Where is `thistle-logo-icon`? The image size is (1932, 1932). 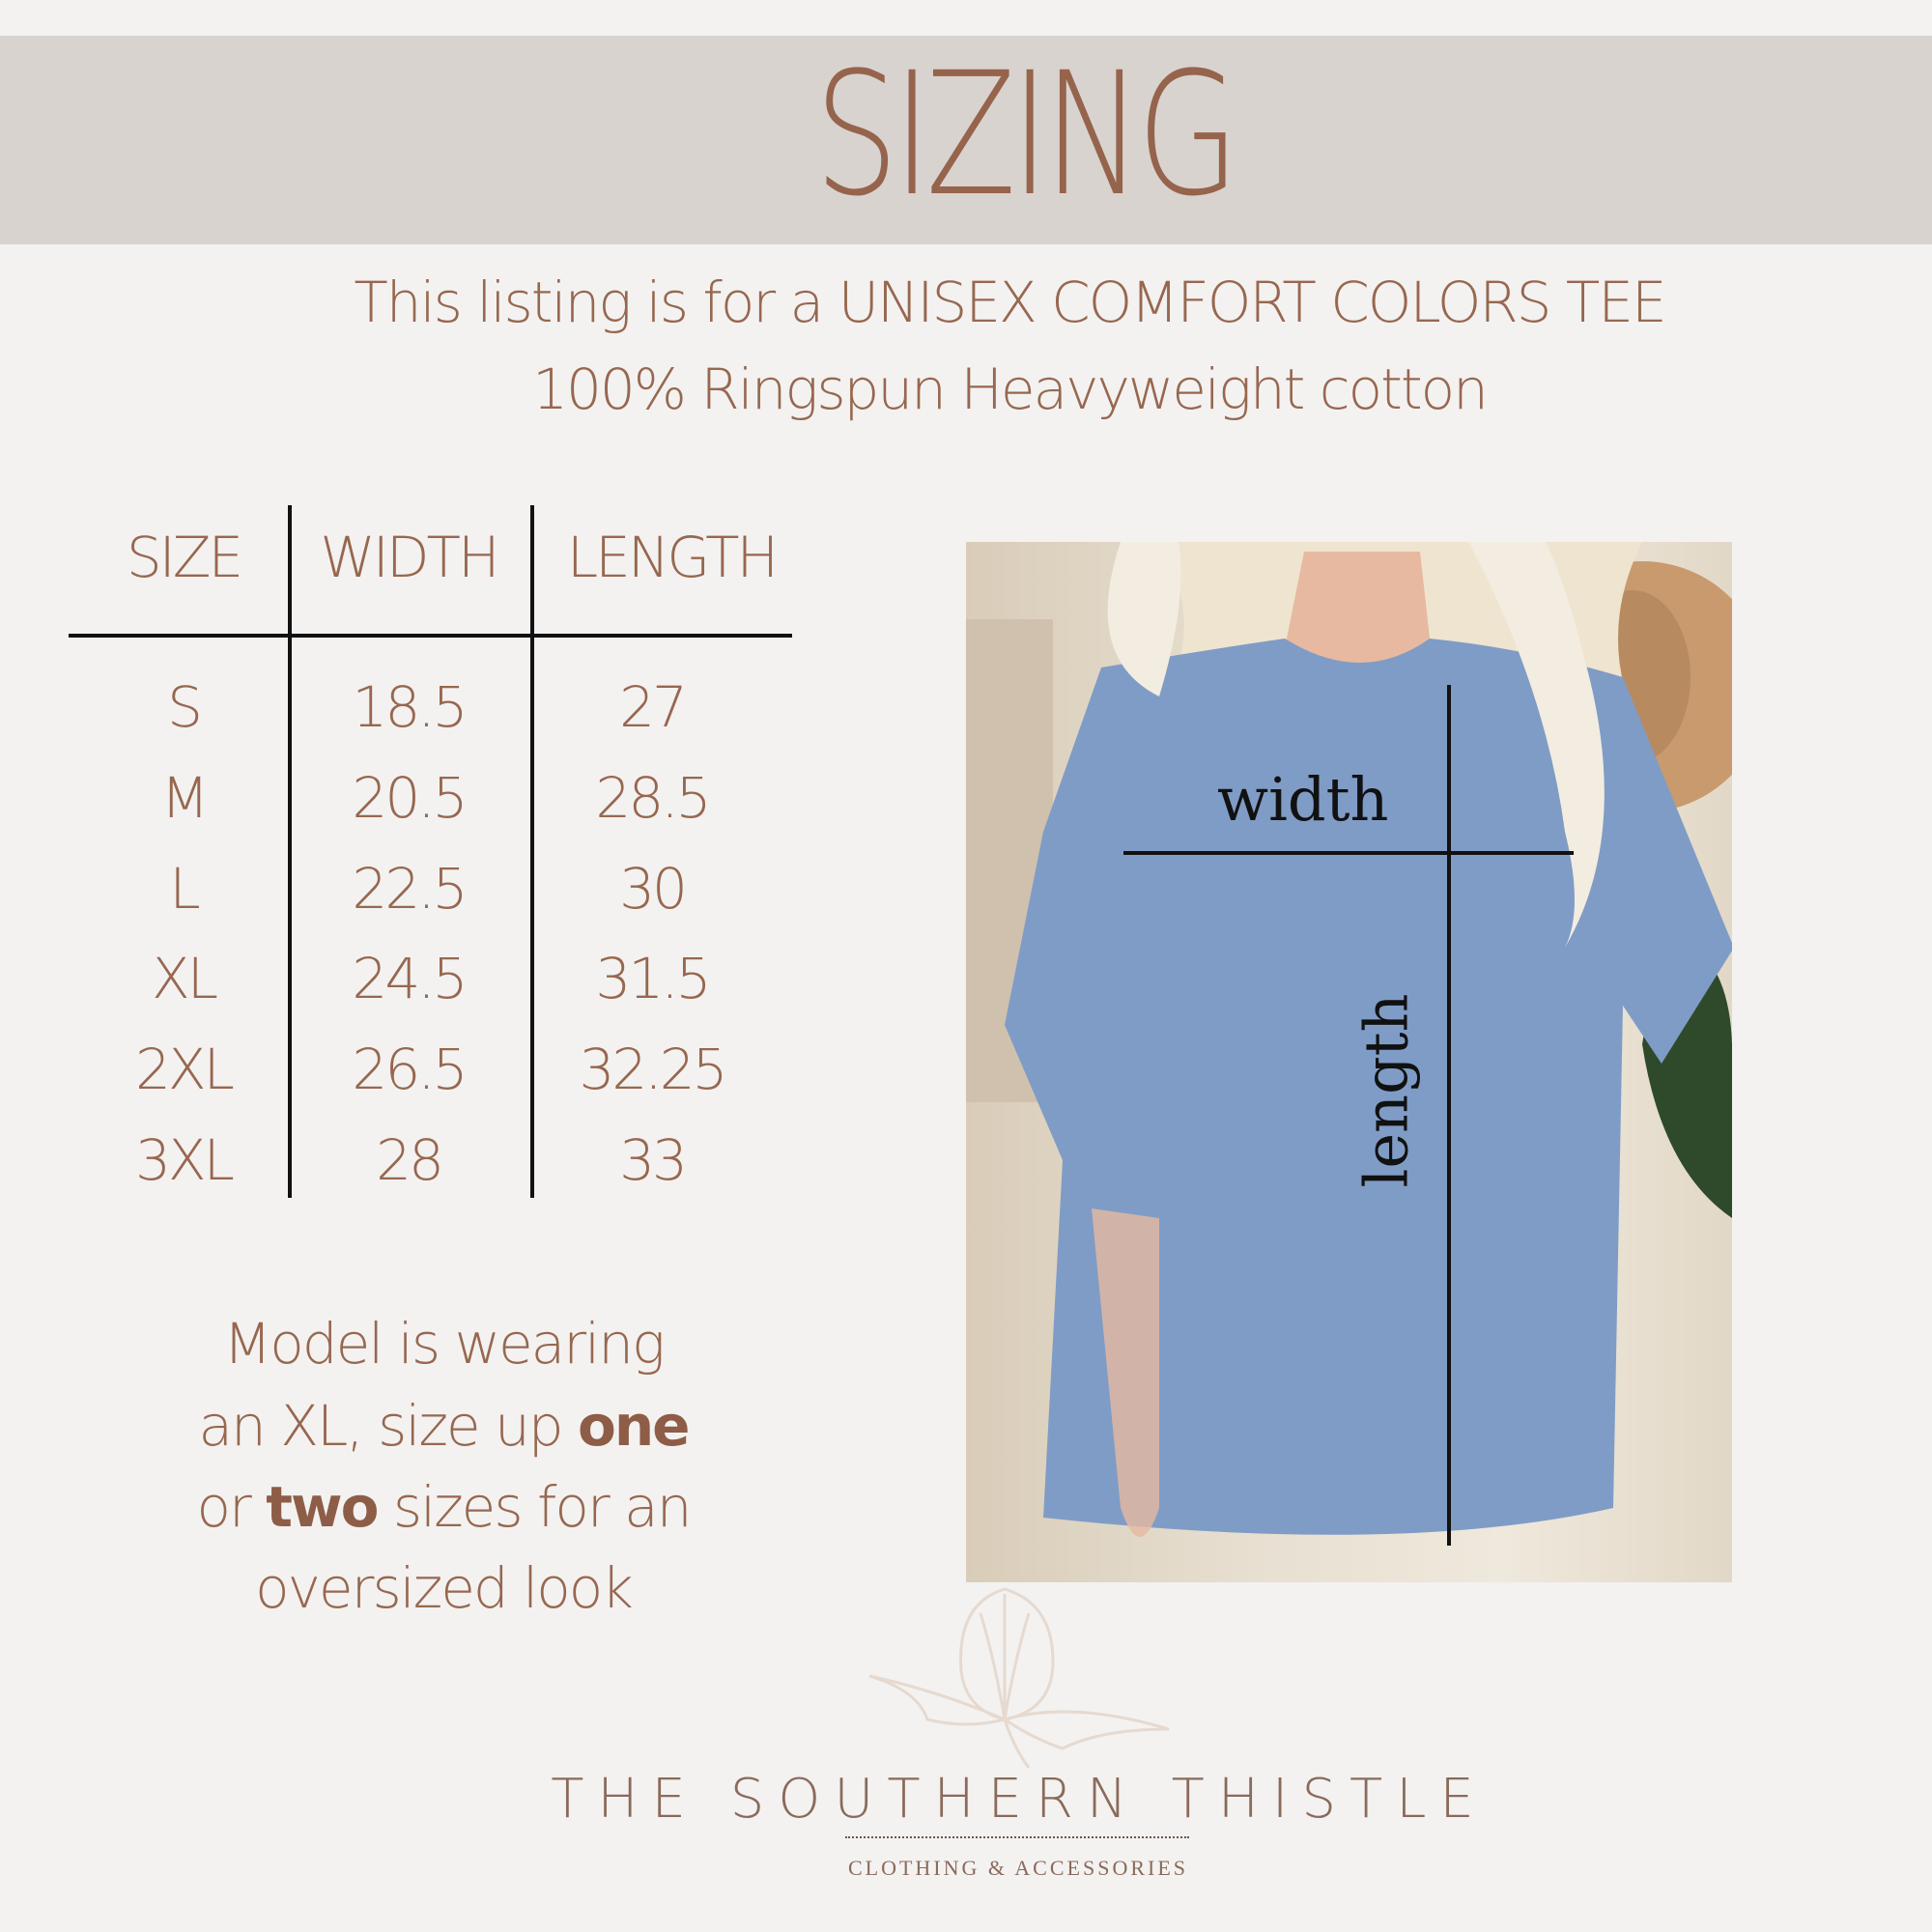
thistle-logo-icon is located at coordinates (1019, 1677).